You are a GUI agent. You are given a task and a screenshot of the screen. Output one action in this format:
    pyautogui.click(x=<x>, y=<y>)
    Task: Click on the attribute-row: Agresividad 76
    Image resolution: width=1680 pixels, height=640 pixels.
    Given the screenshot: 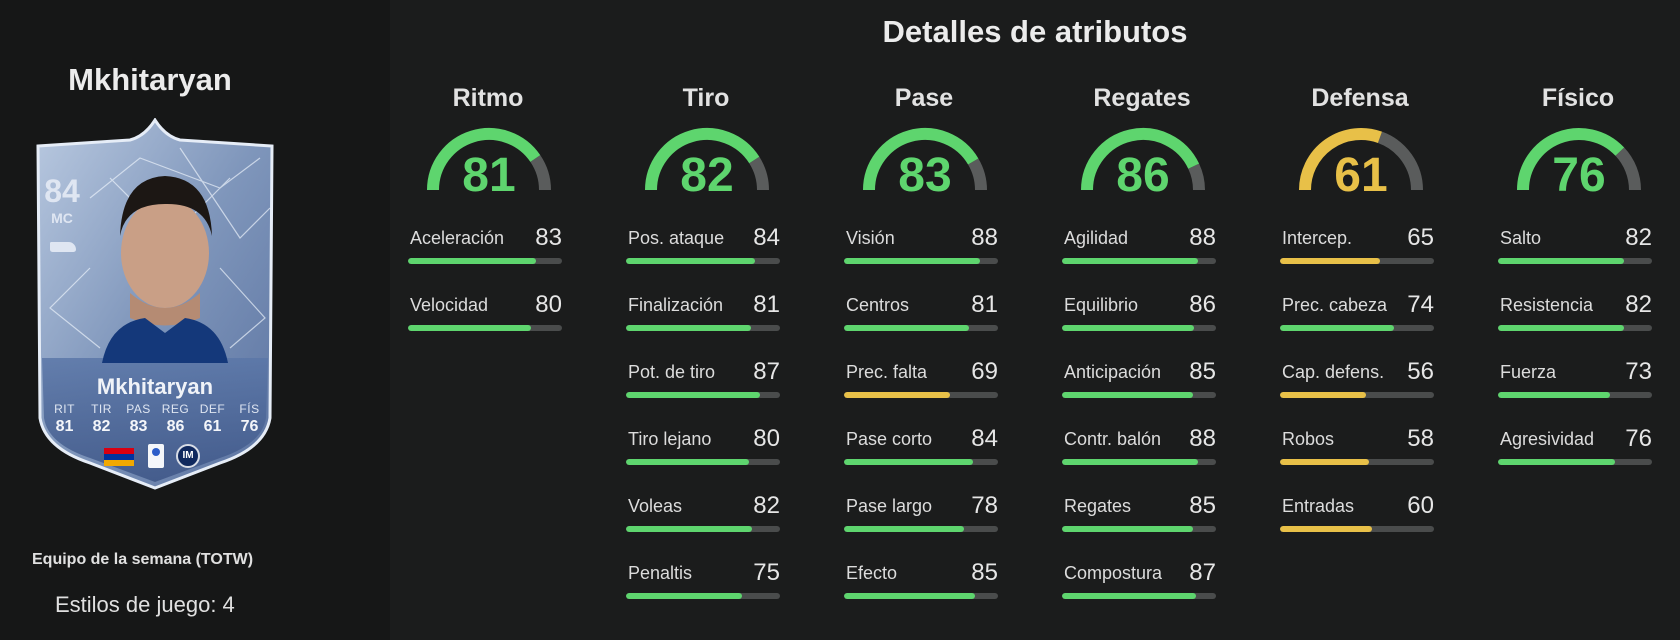 What is the action you would take?
    pyautogui.click(x=1578, y=457)
    